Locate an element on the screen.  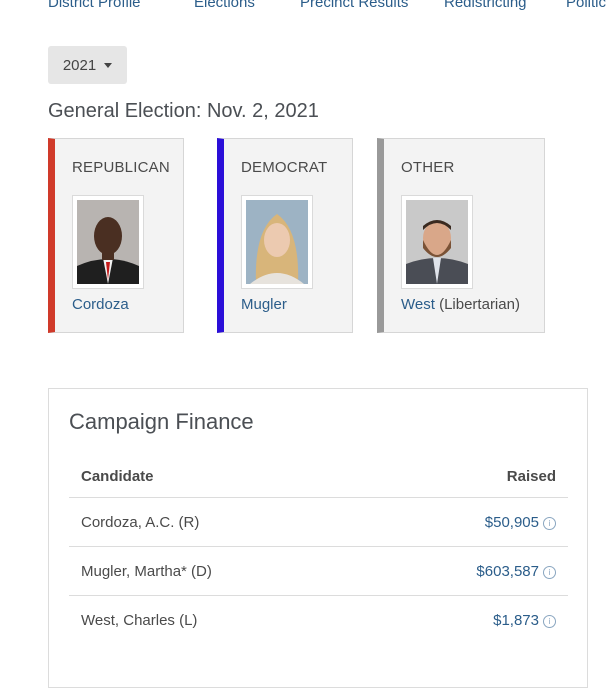
party-card-republican: REPUBLICAN Cordoza is located at coordinates (116, 235).